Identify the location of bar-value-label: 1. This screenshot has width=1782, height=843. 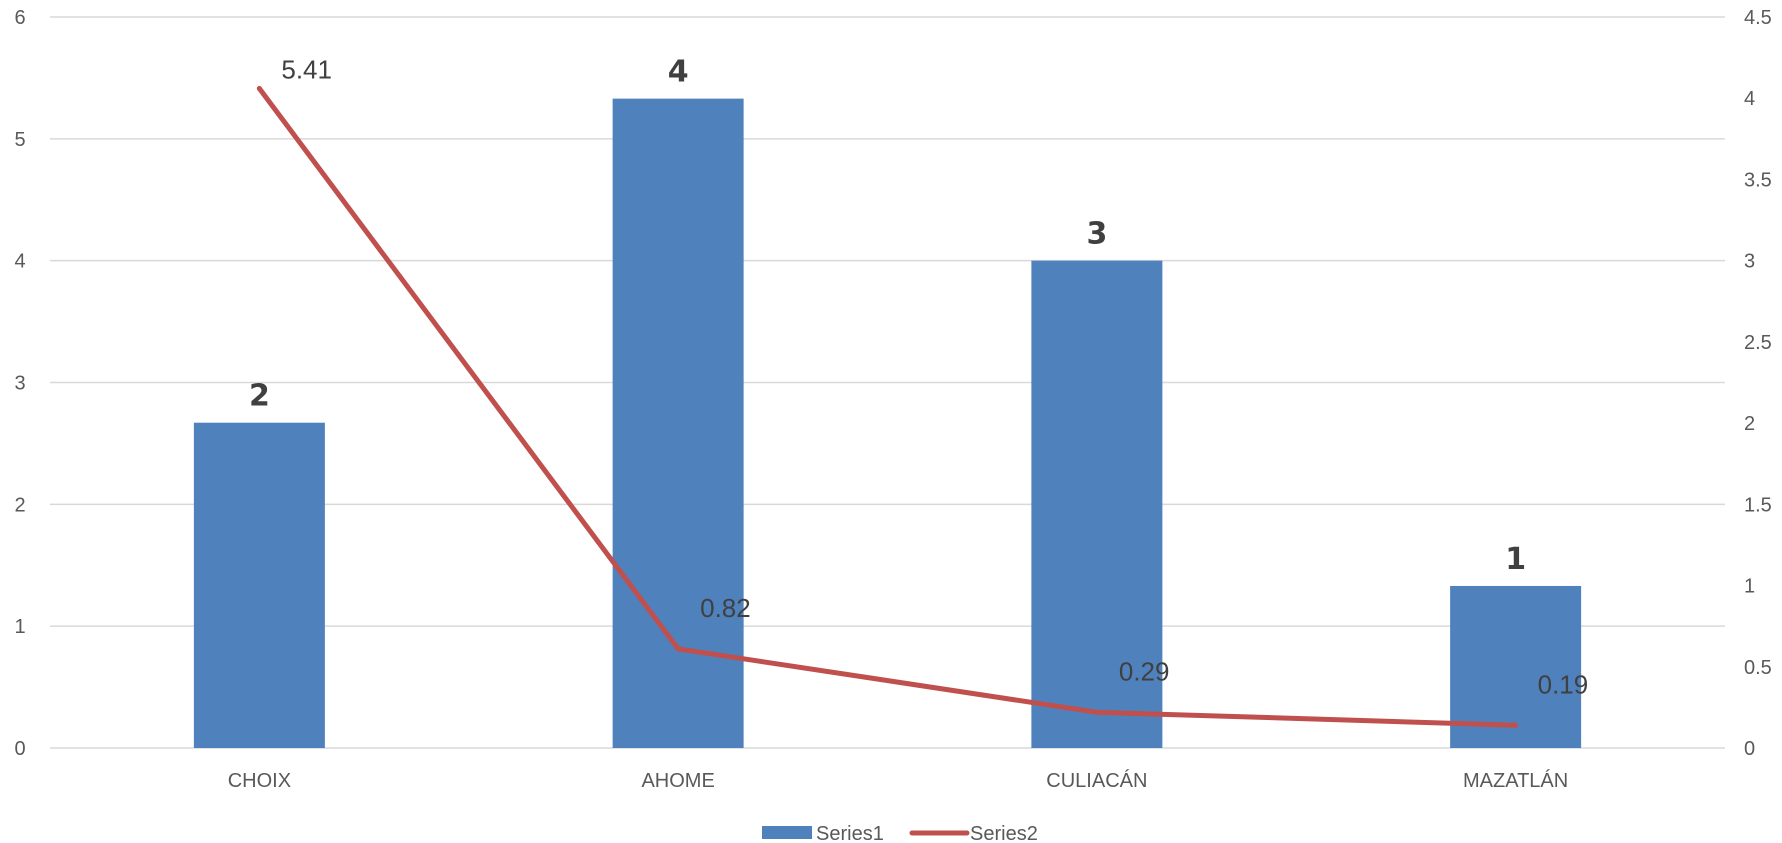
(1515, 559).